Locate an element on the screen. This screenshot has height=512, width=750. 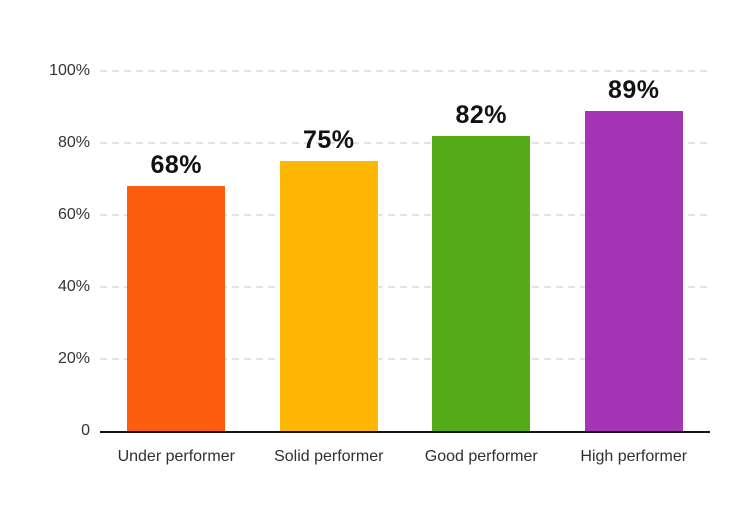
y-tick-label: 100% is located at coordinates (69, 70).